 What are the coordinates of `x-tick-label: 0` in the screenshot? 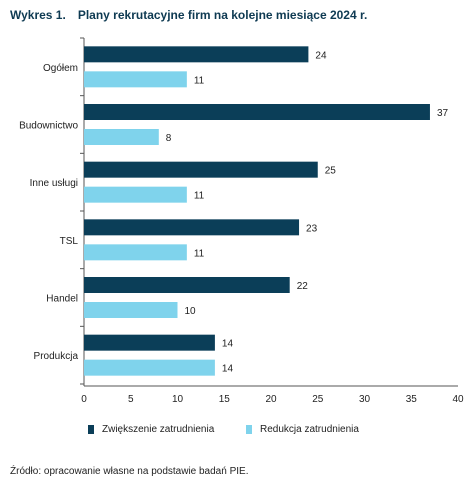 It's located at (84, 399).